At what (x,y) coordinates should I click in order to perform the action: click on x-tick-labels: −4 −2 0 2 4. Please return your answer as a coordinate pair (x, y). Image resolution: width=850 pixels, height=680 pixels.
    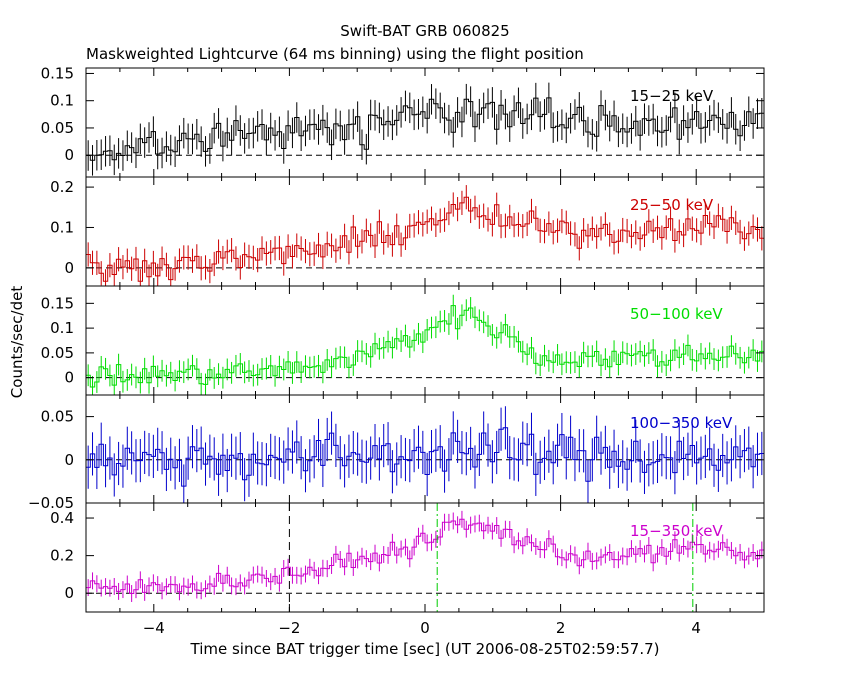
    Looking at the image, I should click on (422, 628).